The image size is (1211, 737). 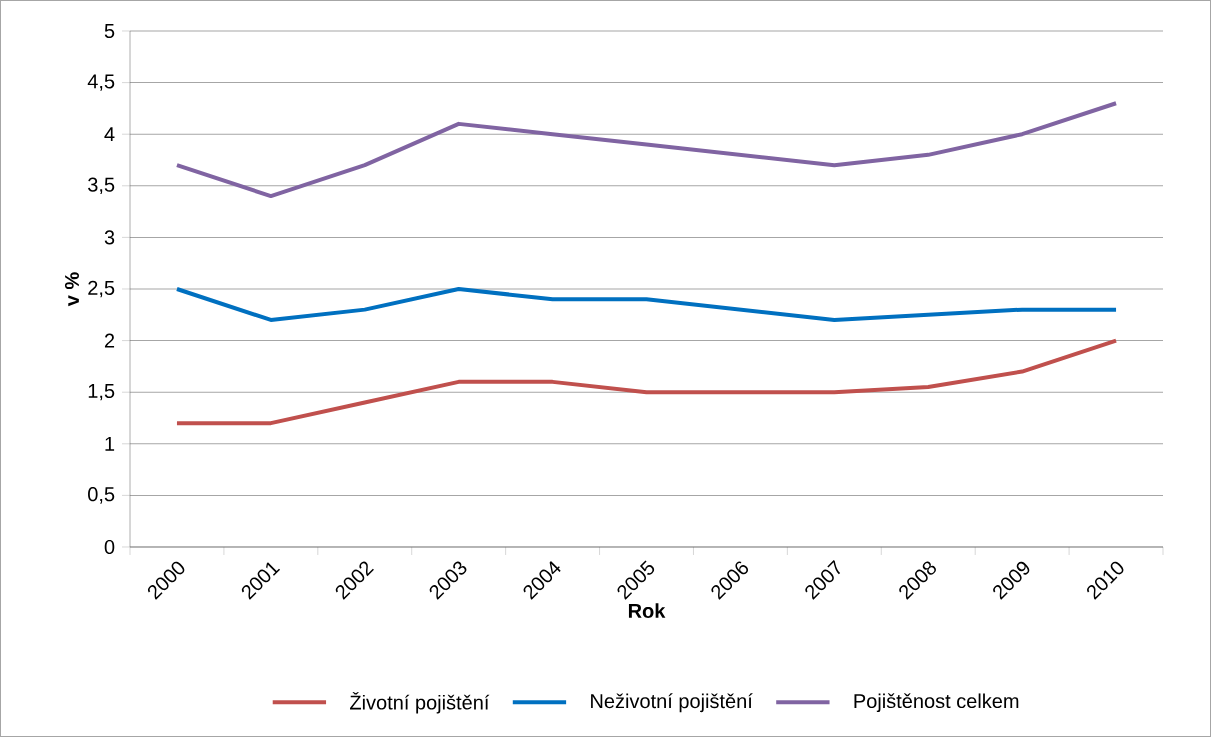 I want to click on y-tick-label: 4,5, so click(x=101, y=82).